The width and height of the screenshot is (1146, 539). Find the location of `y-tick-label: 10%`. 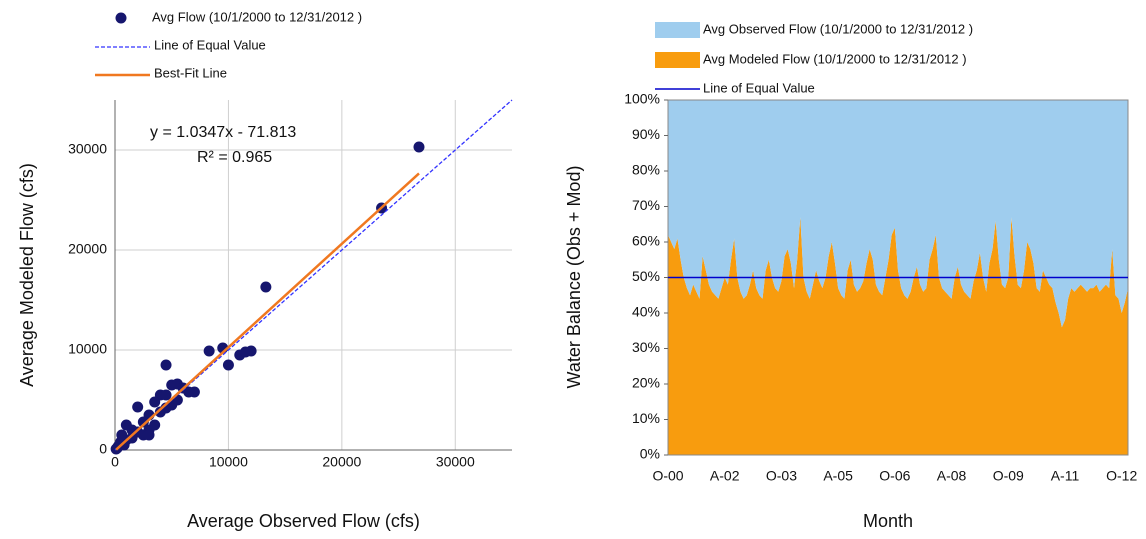

y-tick-label: 10% is located at coordinates (646, 418).